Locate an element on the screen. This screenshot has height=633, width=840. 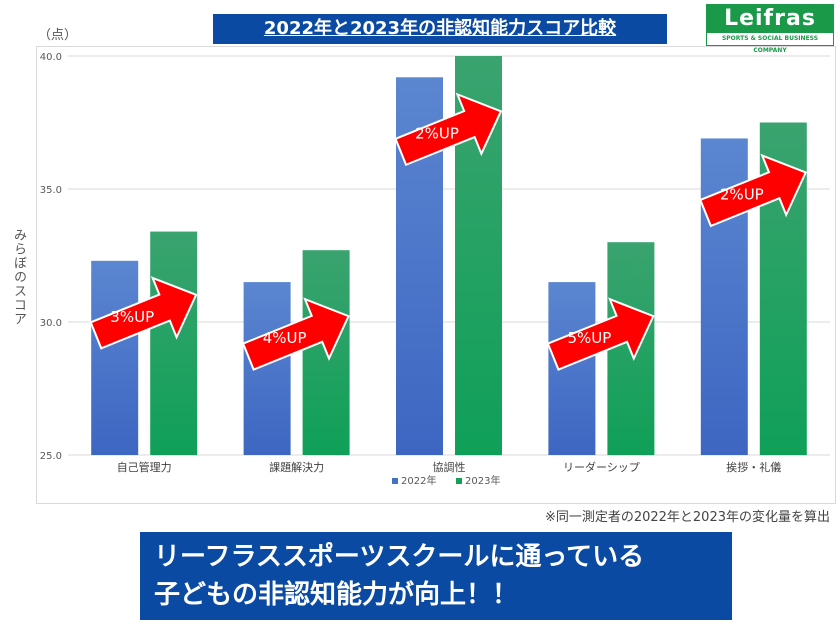
up-arrow-annotation: 3%UP is located at coordinates (143, 313).